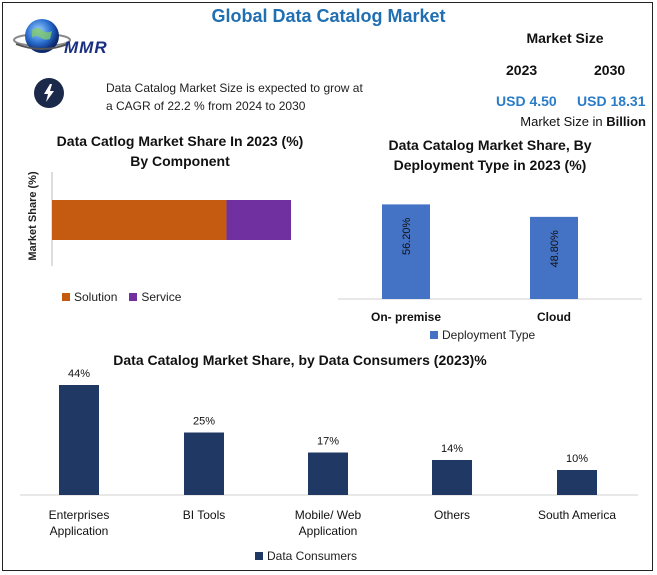 This screenshot has height=575, width=657. I want to click on consumers-data-label: 44%, so click(79, 374).